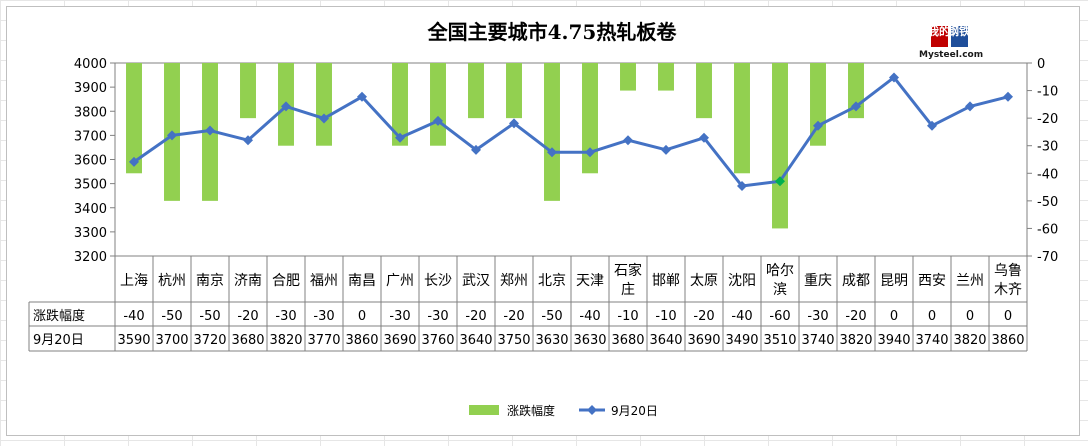  What do you see at coordinates (893, 340) in the screenshot?
I see `table-cell-price-20: 3940` at bounding box center [893, 340].